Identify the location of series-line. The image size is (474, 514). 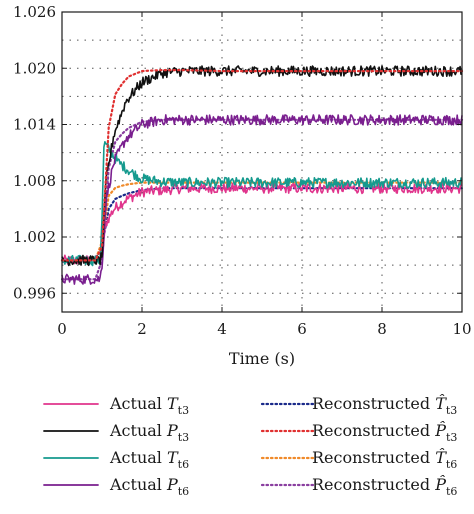
(262, 224).